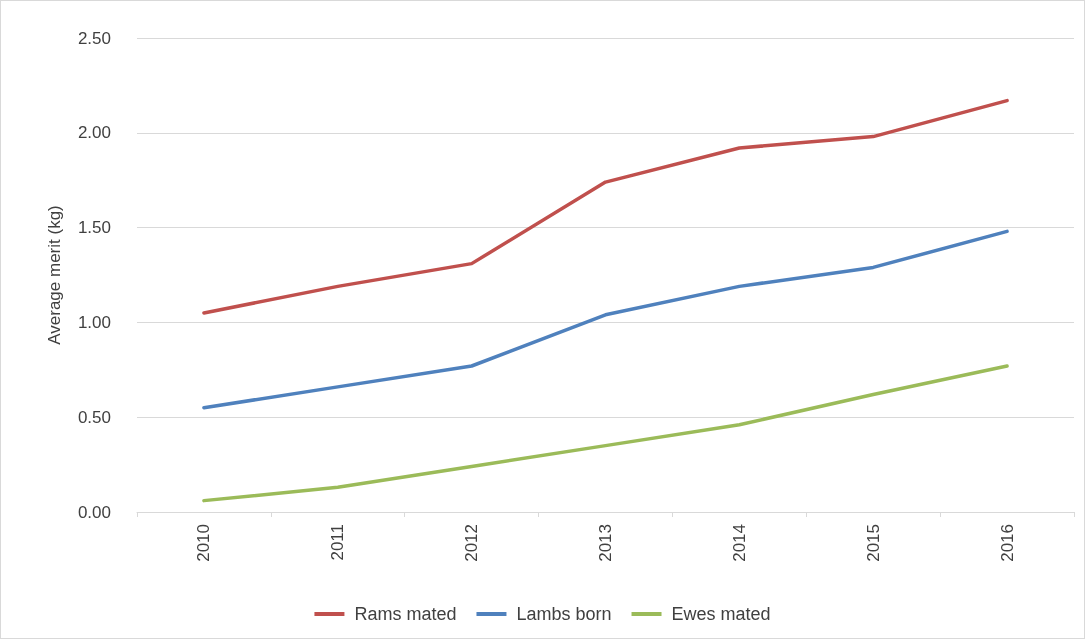 This screenshot has height=639, width=1085. What do you see at coordinates (94, 38) in the screenshot?
I see `y-tick-label: 2.50` at bounding box center [94, 38].